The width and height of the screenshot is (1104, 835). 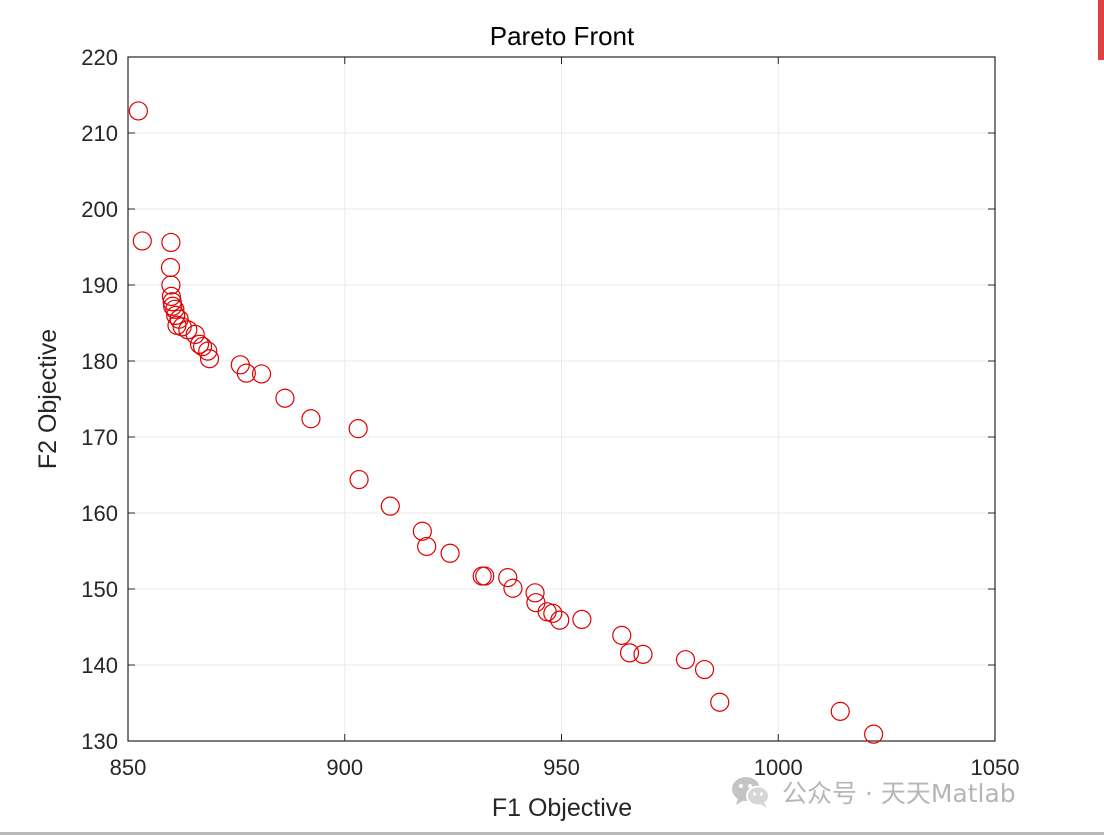 I want to click on y-tick-label: 200, so click(x=99, y=209).